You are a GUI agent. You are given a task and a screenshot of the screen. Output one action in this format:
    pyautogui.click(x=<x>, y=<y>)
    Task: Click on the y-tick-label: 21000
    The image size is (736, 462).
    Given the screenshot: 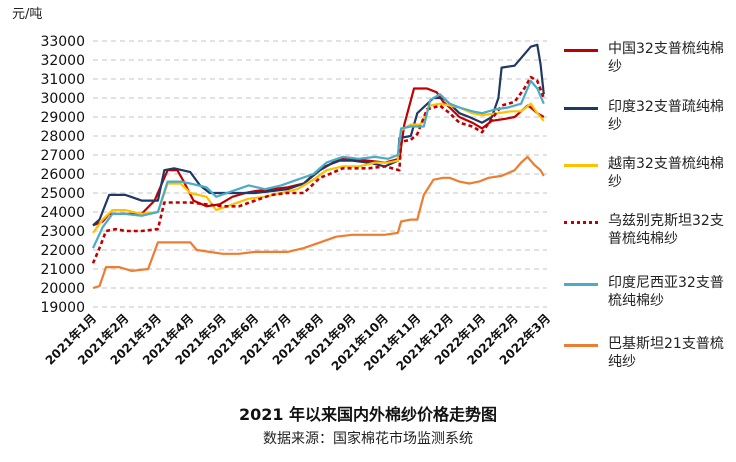 What is the action you would take?
    pyautogui.click(x=62, y=270)
    